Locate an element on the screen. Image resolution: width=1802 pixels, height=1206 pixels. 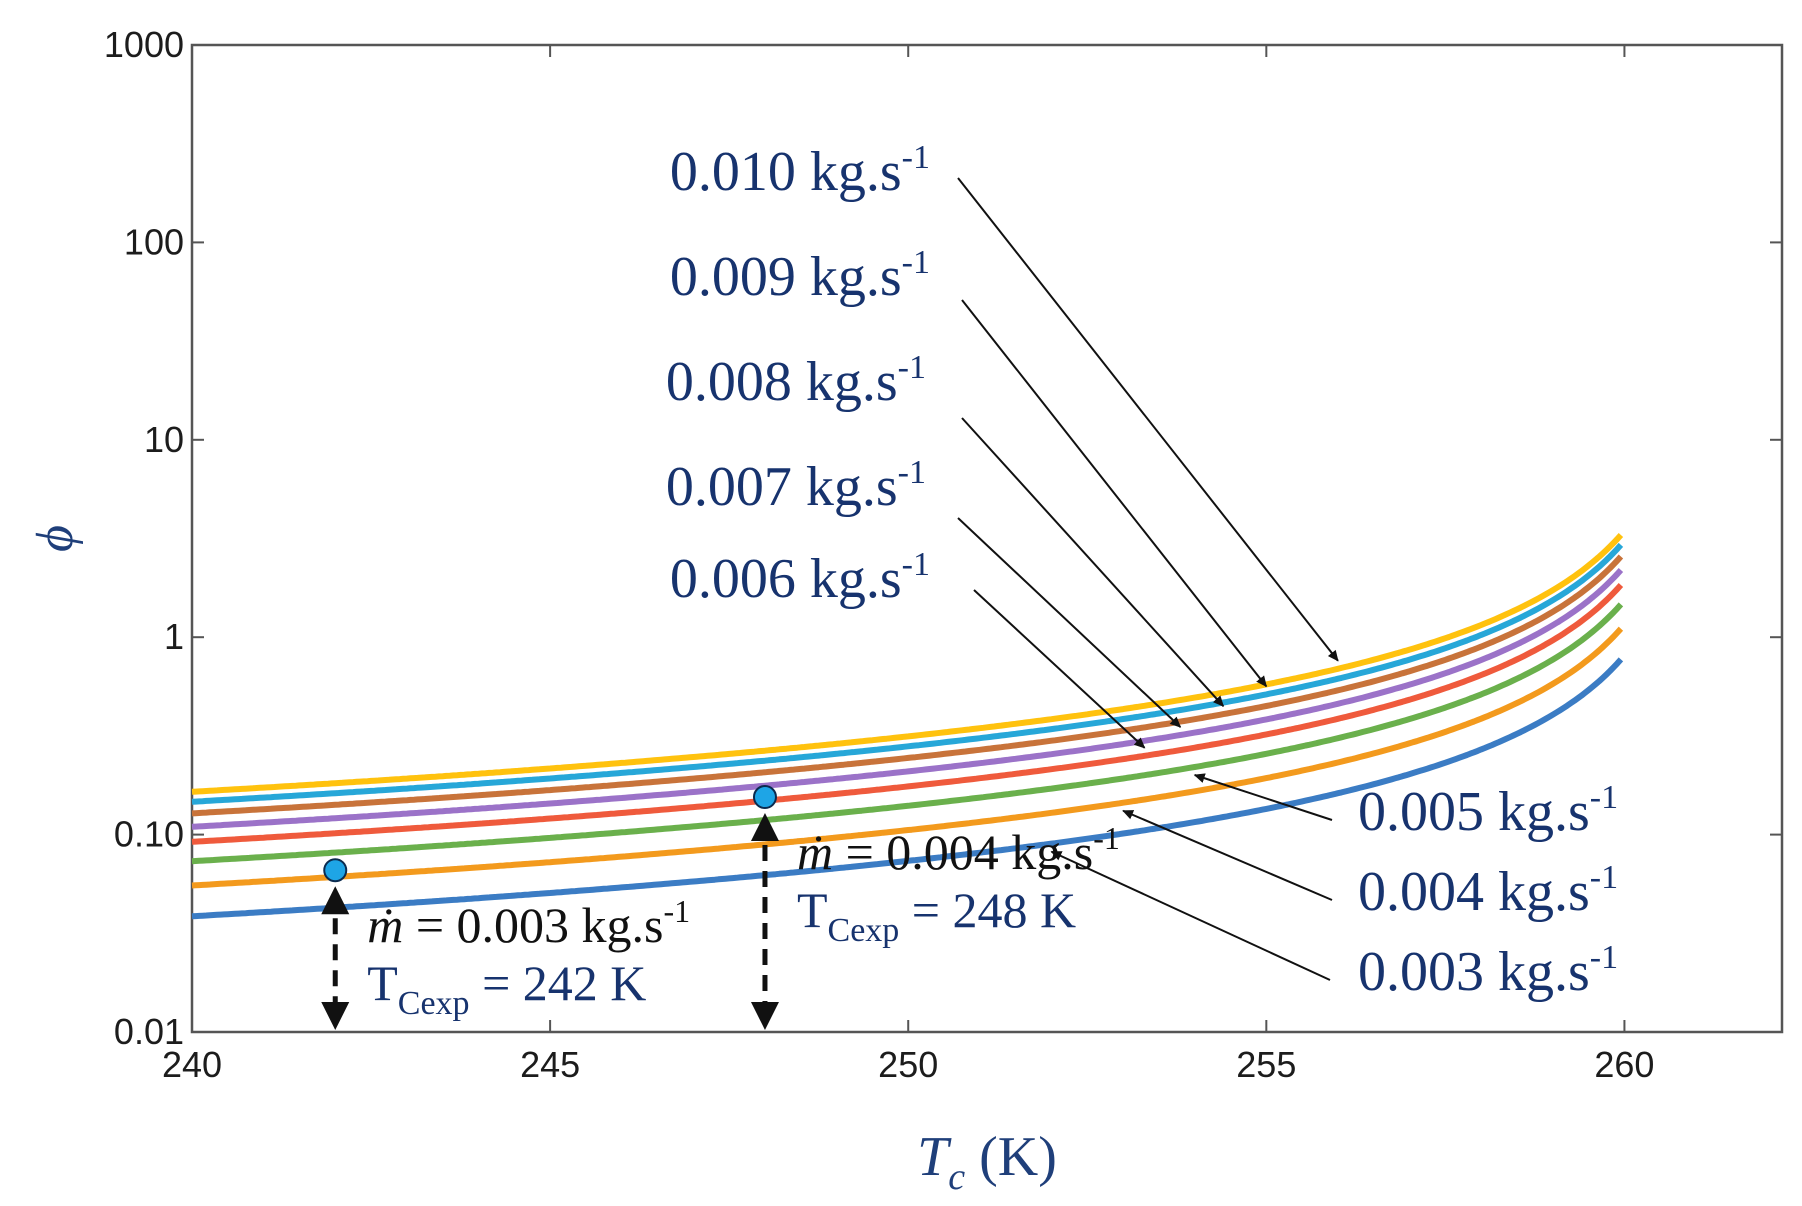
exp-mdot-label: ṁ = 0.003 kg.s-1 is located at coordinates (528, 923).